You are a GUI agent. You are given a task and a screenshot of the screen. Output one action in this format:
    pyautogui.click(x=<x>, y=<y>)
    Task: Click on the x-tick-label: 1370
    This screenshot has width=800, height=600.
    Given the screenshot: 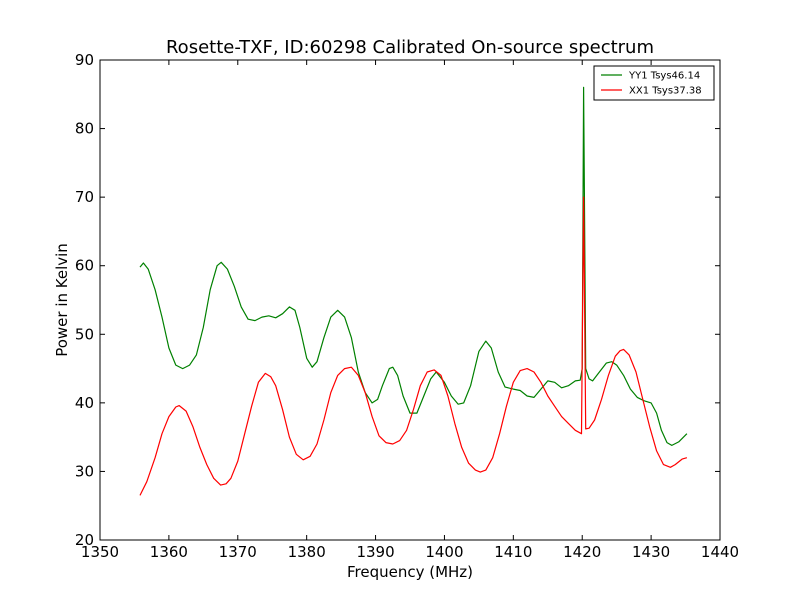 What is the action you would take?
    pyautogui.click(x=238, y=552)
    